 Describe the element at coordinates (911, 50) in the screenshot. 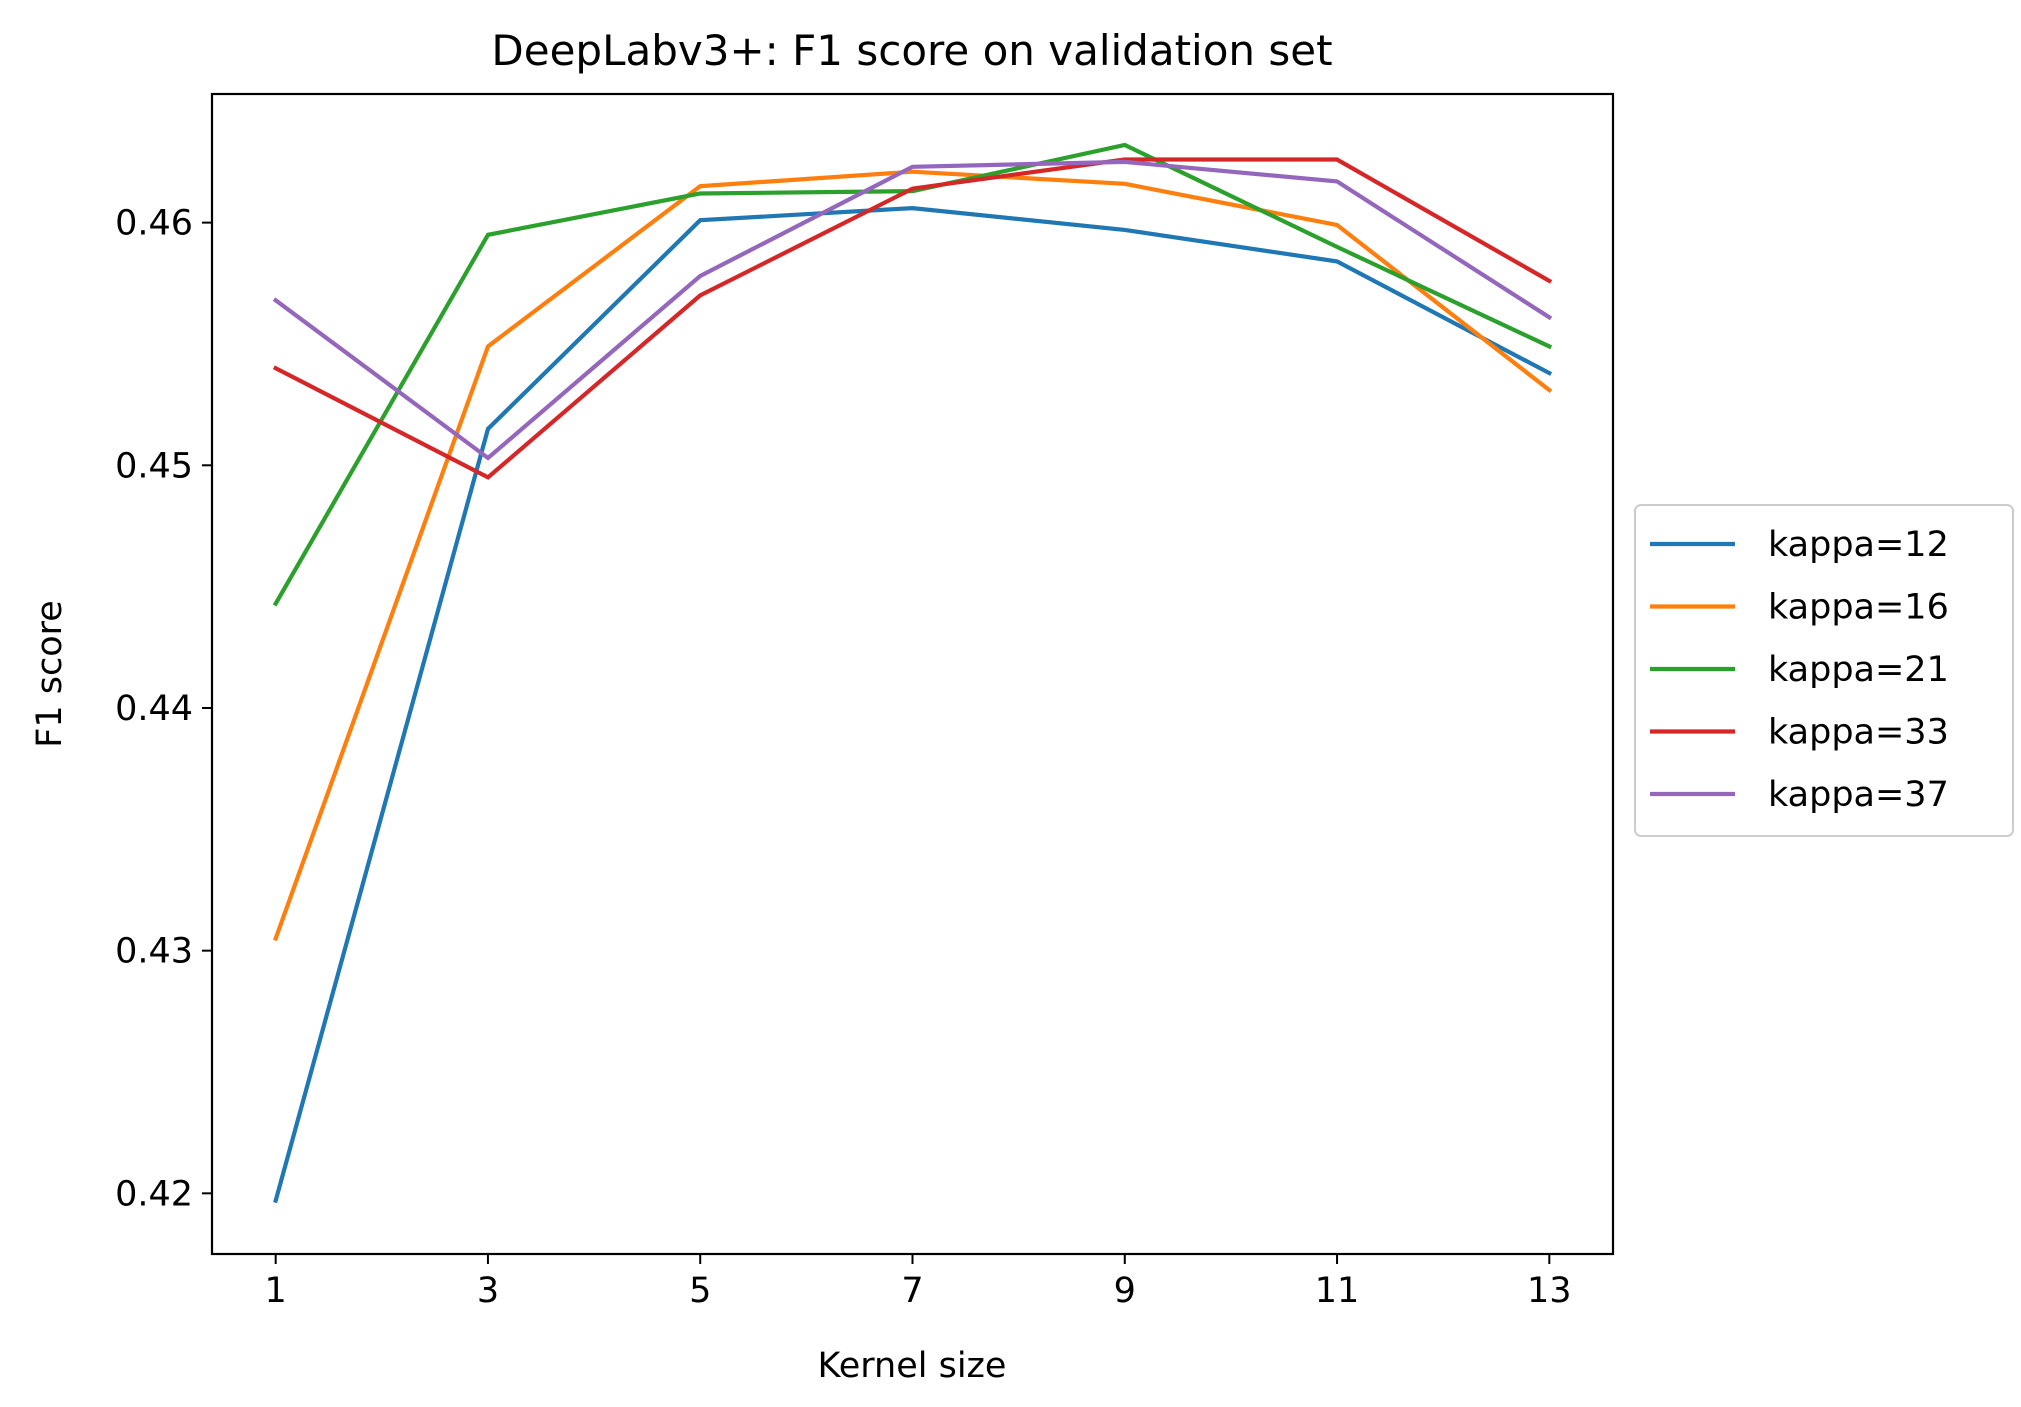

I see `chart-title: DeepLabv3+: F1 score on validation set` at that location.